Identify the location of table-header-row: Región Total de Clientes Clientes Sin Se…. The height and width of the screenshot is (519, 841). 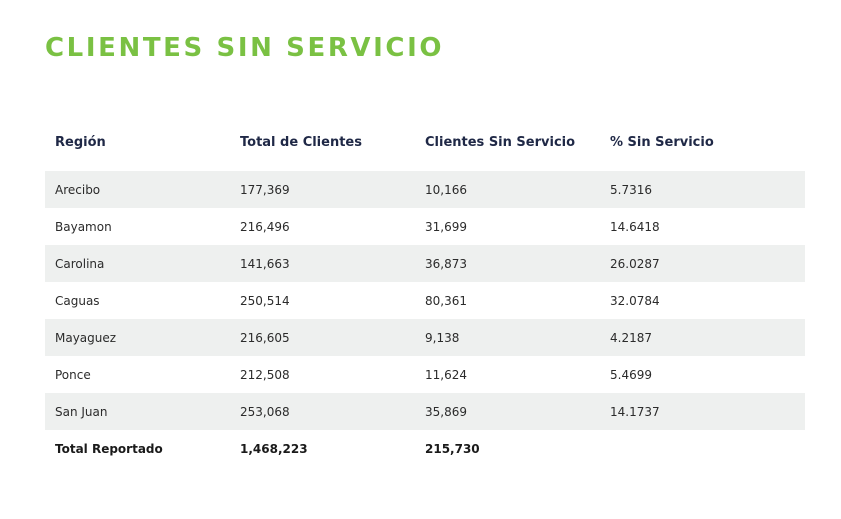
(425, 142).